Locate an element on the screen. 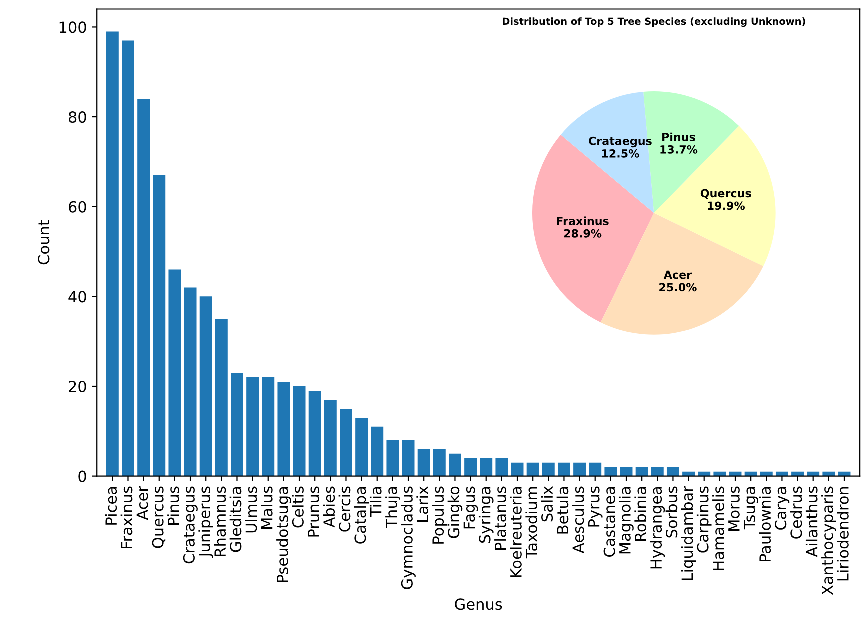  x-tick-label: Thuja is located at coordinates (393, 507).